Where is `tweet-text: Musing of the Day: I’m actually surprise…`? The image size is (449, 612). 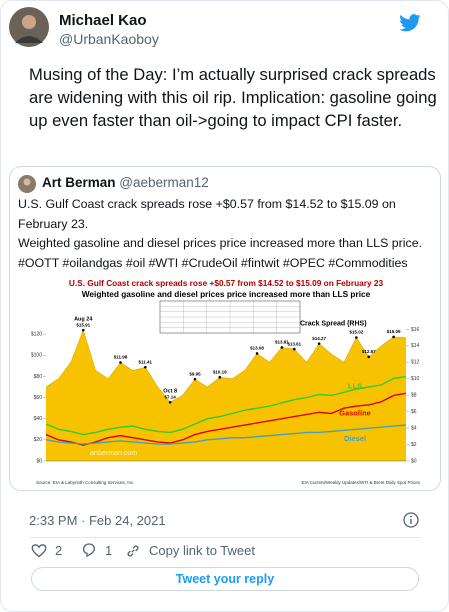 tweet-text: Musing of the Day: I’m actually surprise… is located at coordinates (233, 97).